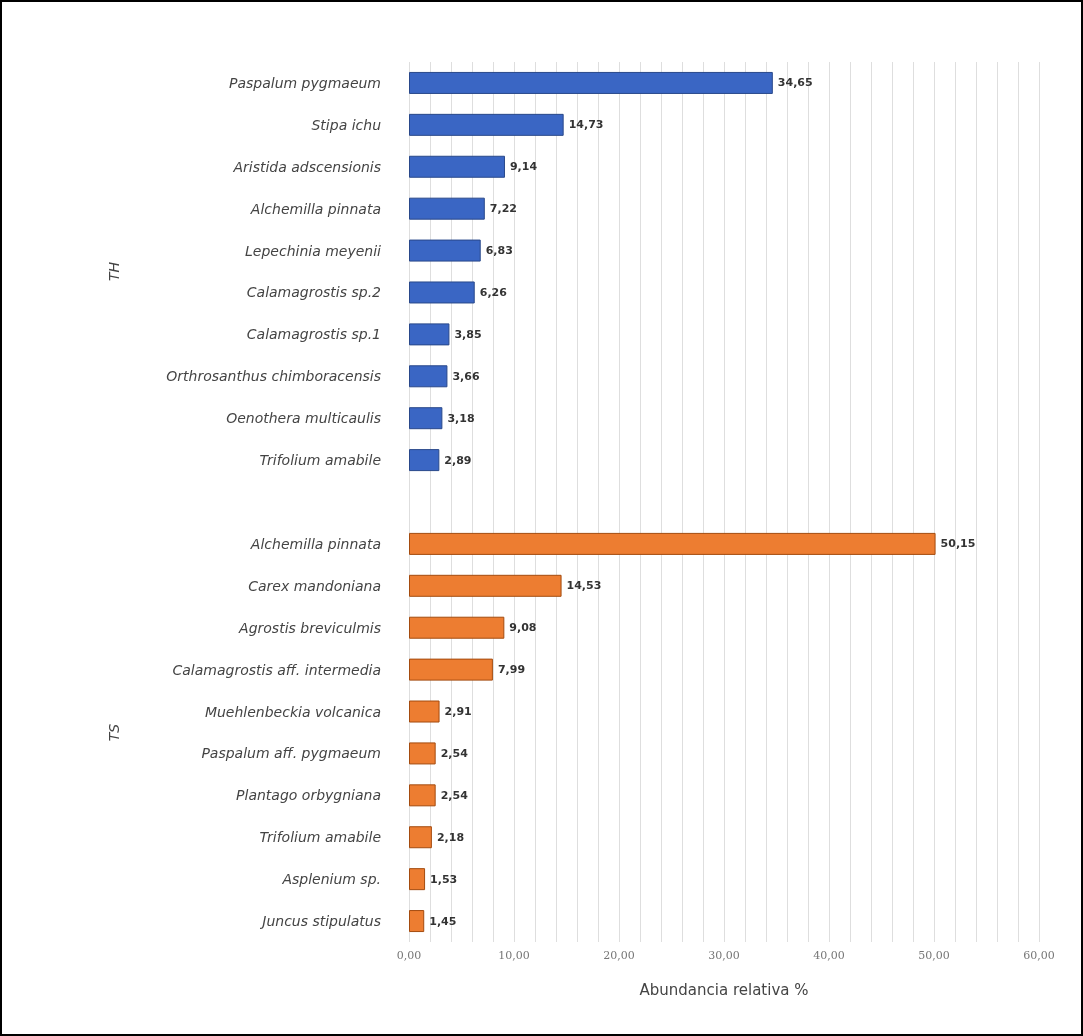 This screenshot has width=1083, height=1036. What do you see at coordinates (503, 209) in the screenshot?
I see `data-label: 7,22` at bounding box center [503, 209].